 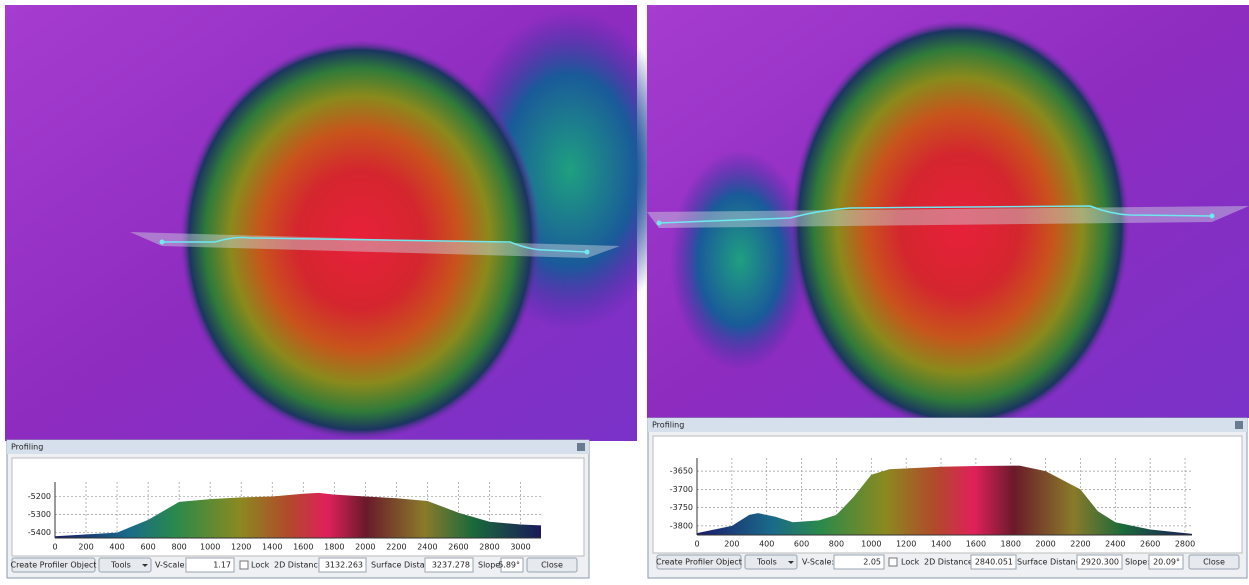 What do you see at coordinates (872, 562) in the screenshot?
I see `field-value: 2.05` at bounding box center [872, 562].